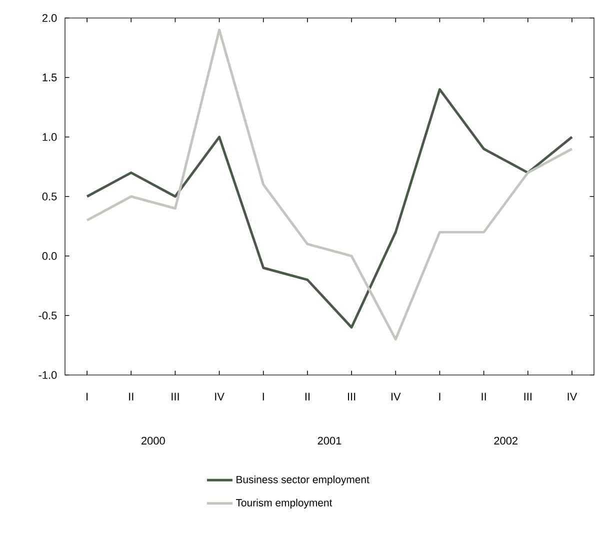  What do you see at coordinates (303, 481) in the screenshot?
I see `legend-label: Business sector employment` at bounding box center [303, 481].